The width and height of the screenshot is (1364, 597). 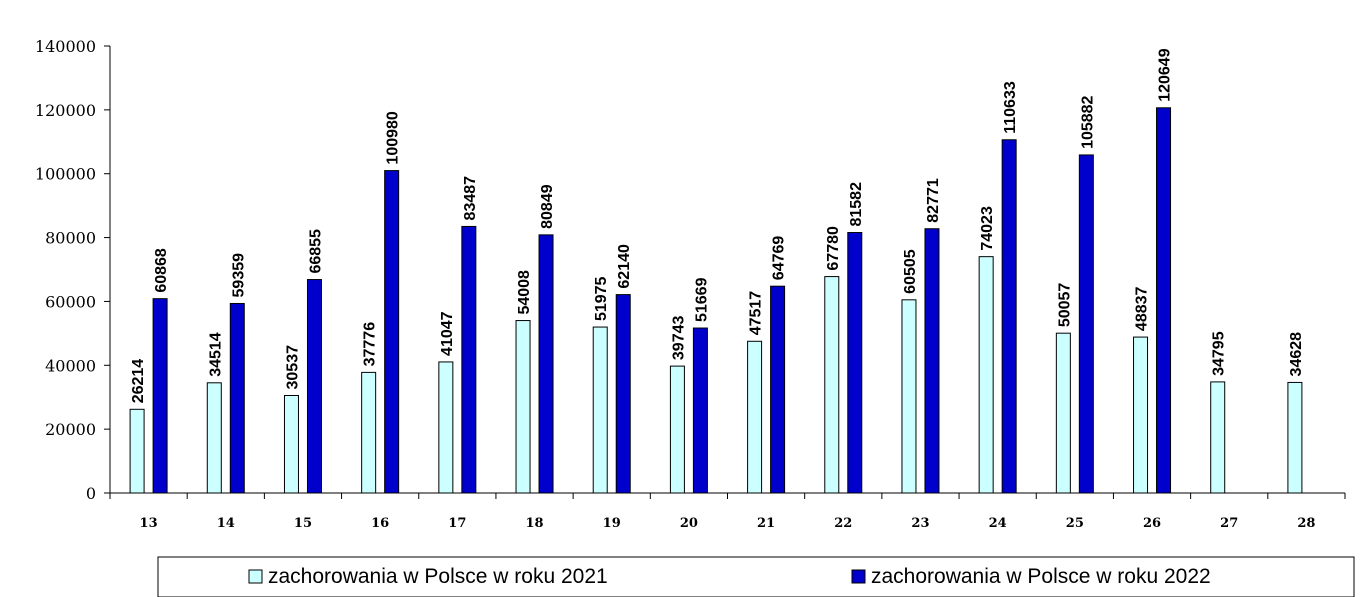 What do you see at coordinates (612, 523) in the screenshot?
I see `x-tick-label: 19` at bounding box center [612, 523].